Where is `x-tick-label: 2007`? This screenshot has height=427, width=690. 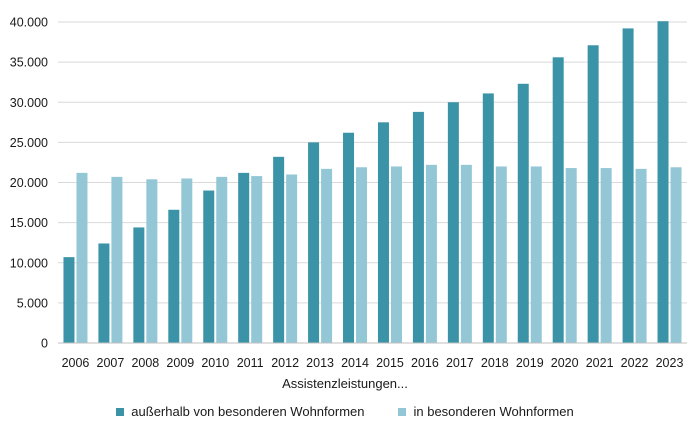 x-tick-label: 2007 is located at coordinates (111, 363).